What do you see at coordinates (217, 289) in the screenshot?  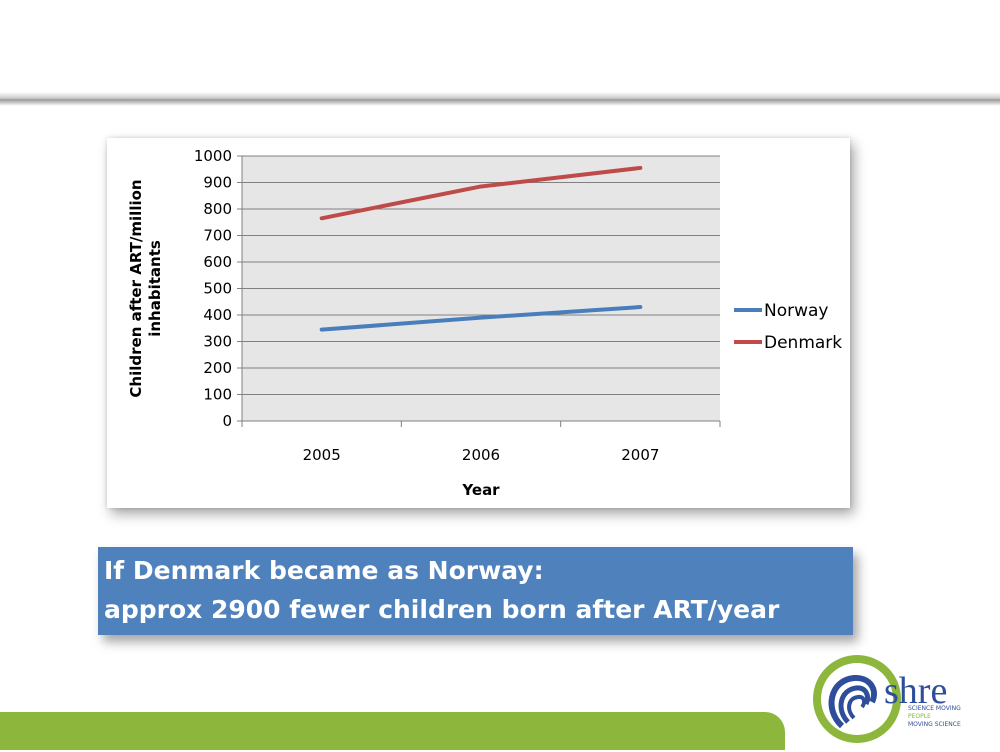 I see `y-tick-label: 500` at bounding box center [217, 289].